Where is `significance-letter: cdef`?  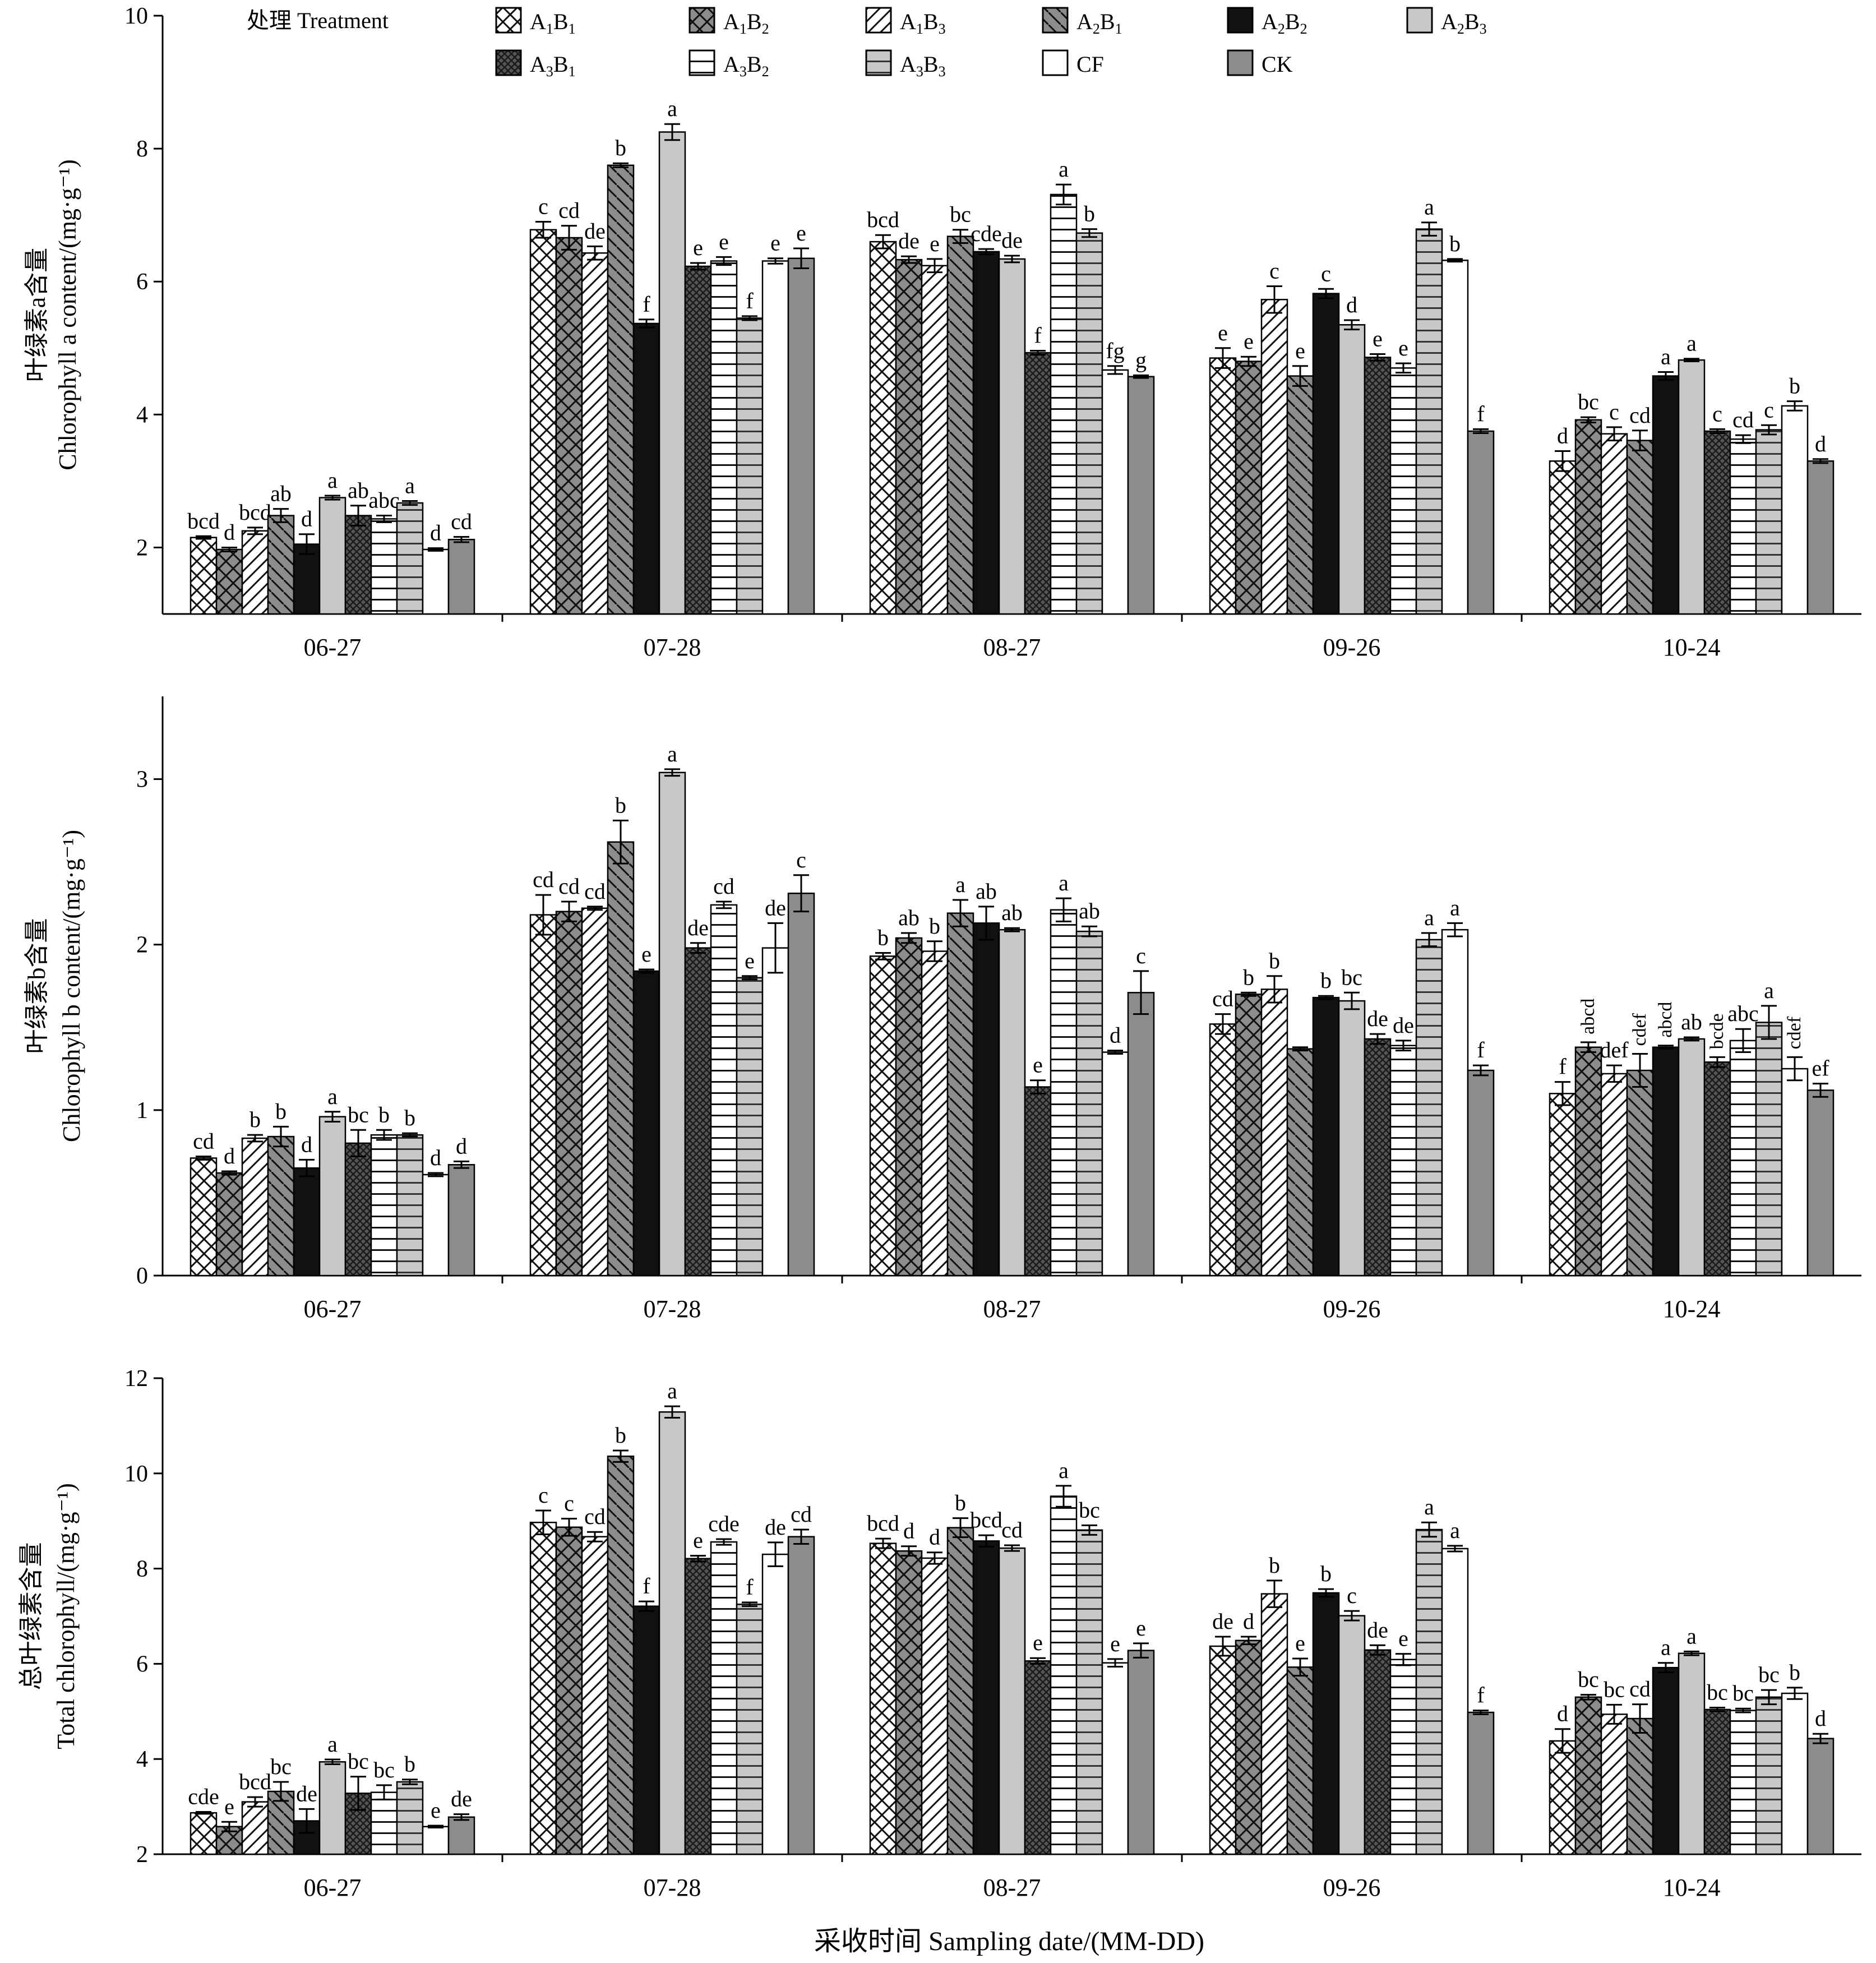
significance-letter: cdef is located at coordinates (1794, 1032).